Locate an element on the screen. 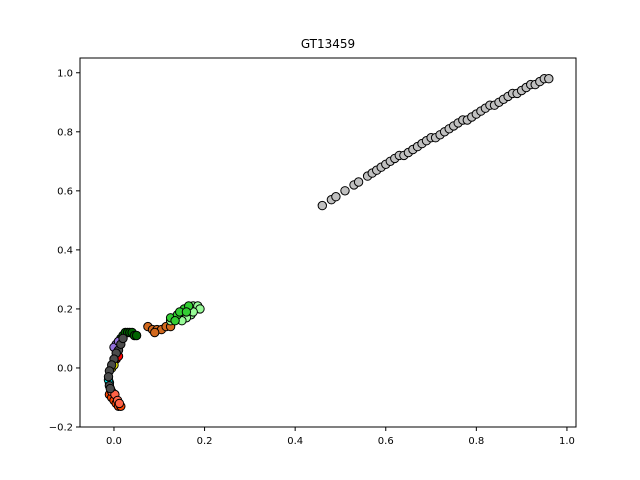  chart-title: GT13459 is located at coordinates (328, 44).